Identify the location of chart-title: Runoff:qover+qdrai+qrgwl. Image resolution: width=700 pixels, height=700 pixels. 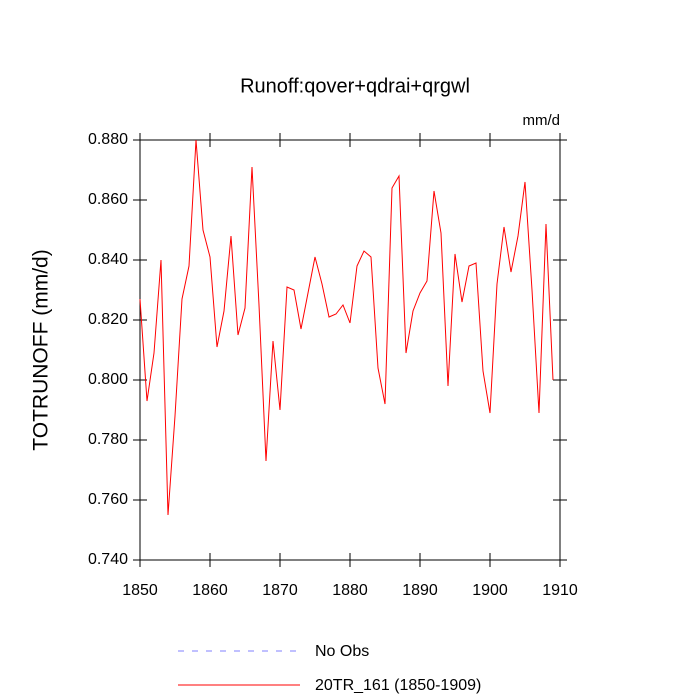
(355, 86).